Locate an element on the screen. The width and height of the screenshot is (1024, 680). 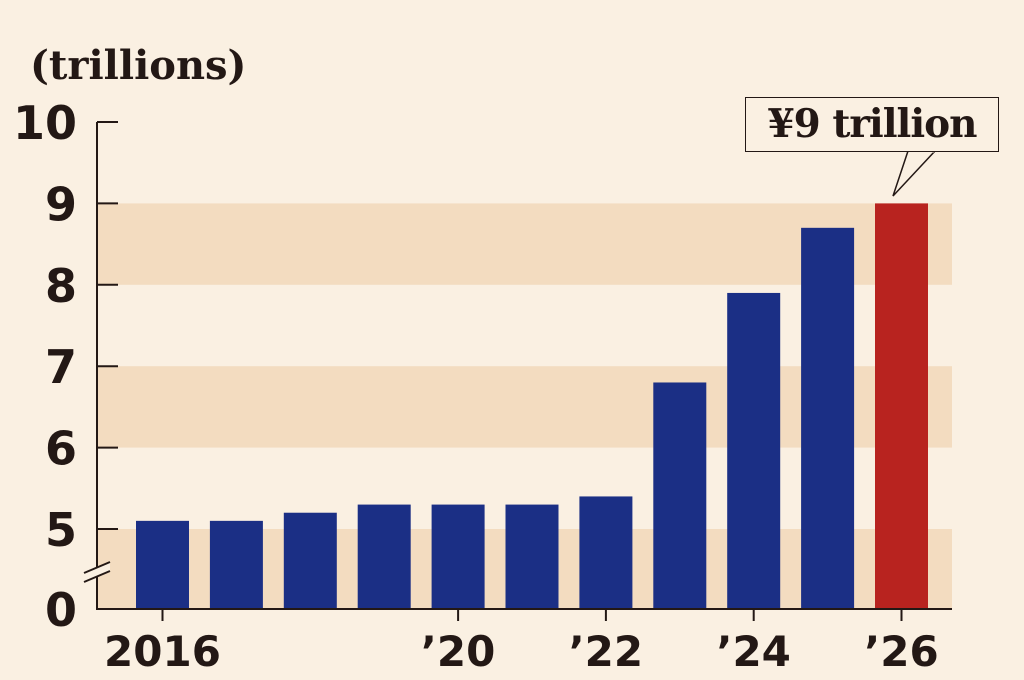
y-tick-label: 9 is located at coordinates (61, 204).